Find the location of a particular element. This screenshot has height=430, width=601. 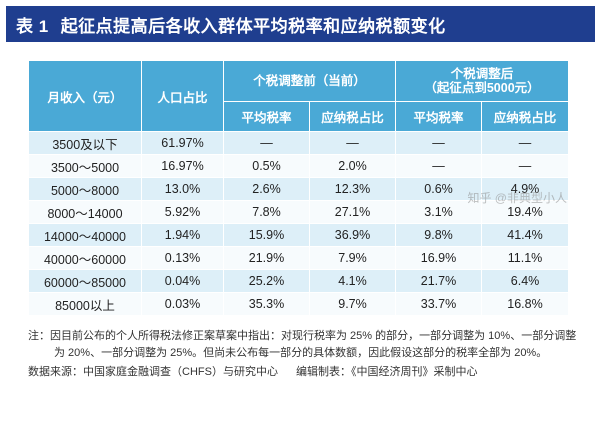

cell-population: 61.97% is located at coordinates (182, 143).